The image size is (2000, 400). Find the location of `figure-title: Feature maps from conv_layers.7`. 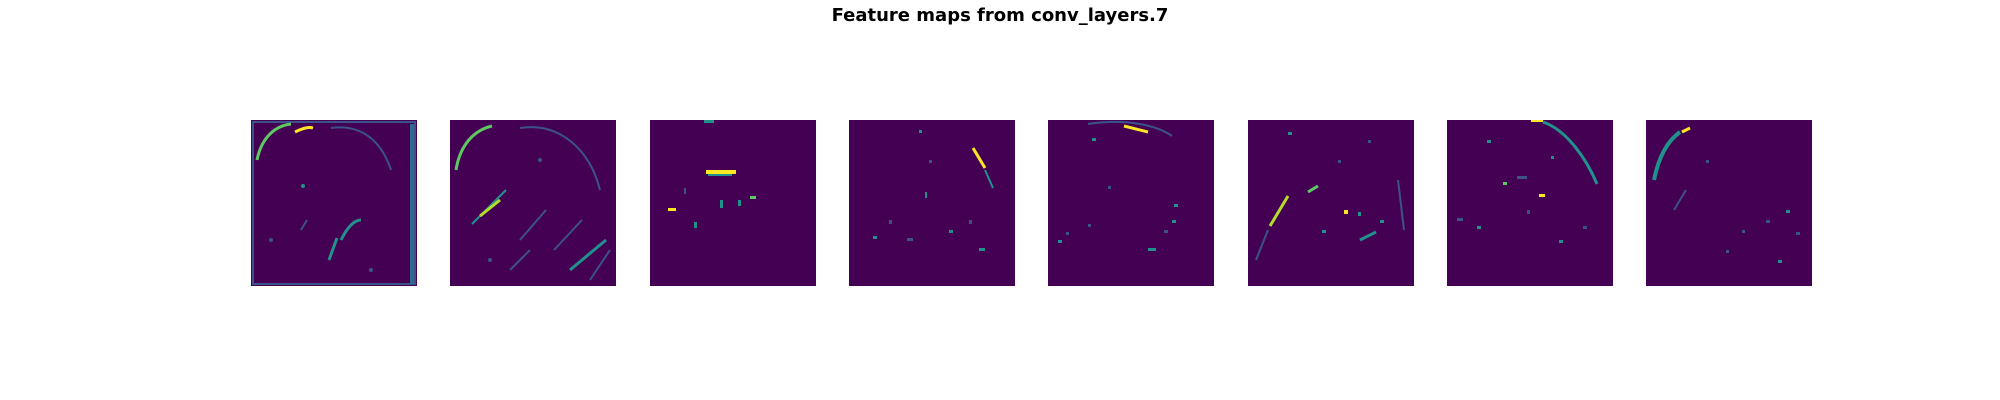

figure-title: Feature maps from conv_layers.7 is located at coordinates (1000, 15).